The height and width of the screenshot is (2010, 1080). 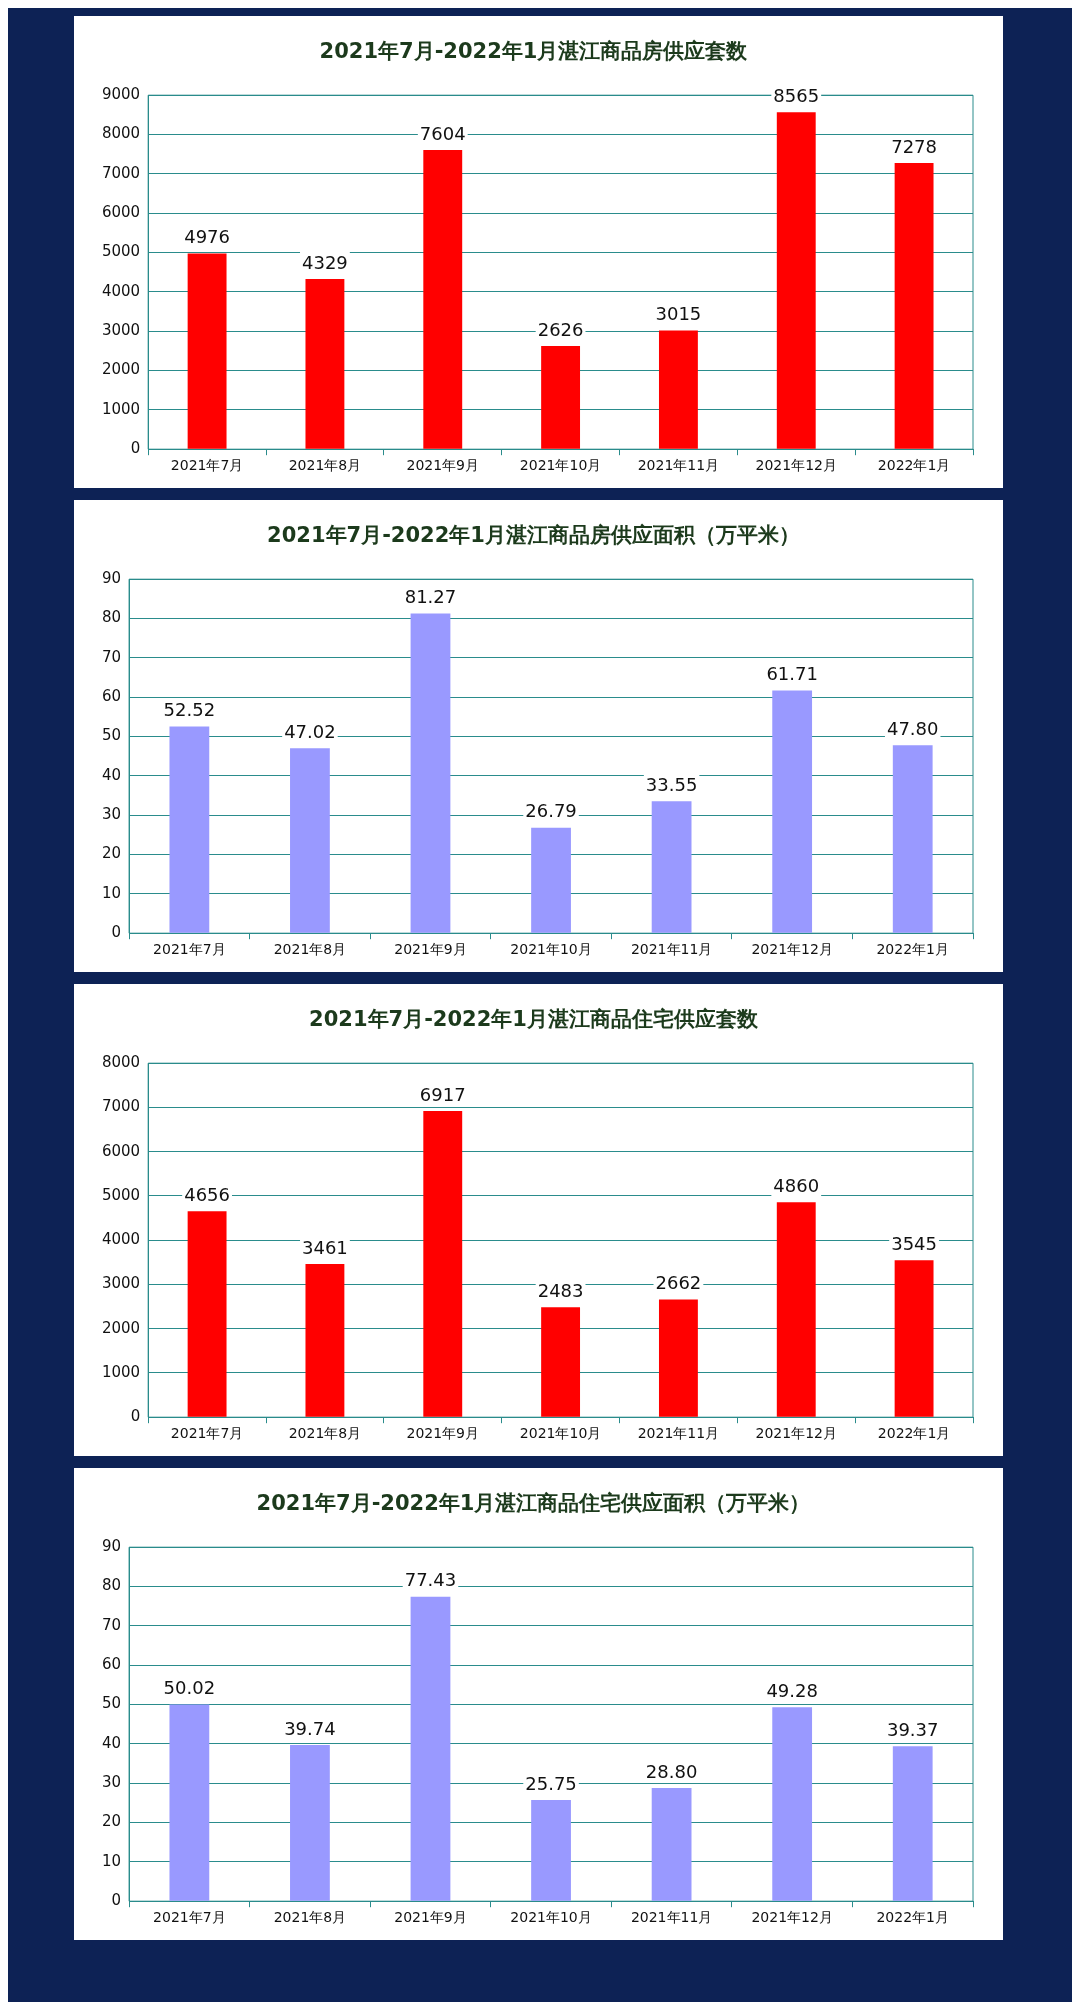 What do you see at coordinates (442, 1094) in the screenshot?
I see `data-label: 6917` at bounding box center [442, 1094].